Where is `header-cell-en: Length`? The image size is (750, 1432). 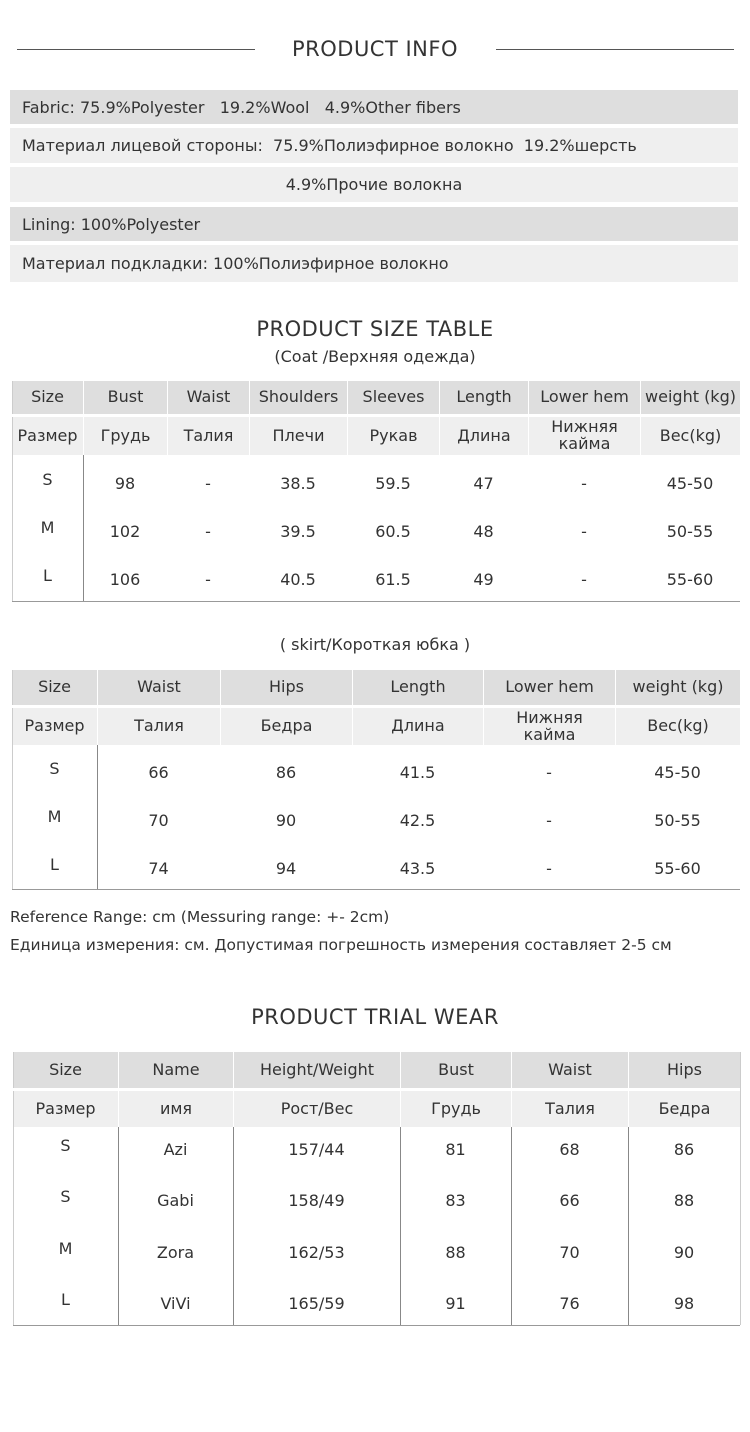
header-cell-en: Length is located at coordinates (418, 687).